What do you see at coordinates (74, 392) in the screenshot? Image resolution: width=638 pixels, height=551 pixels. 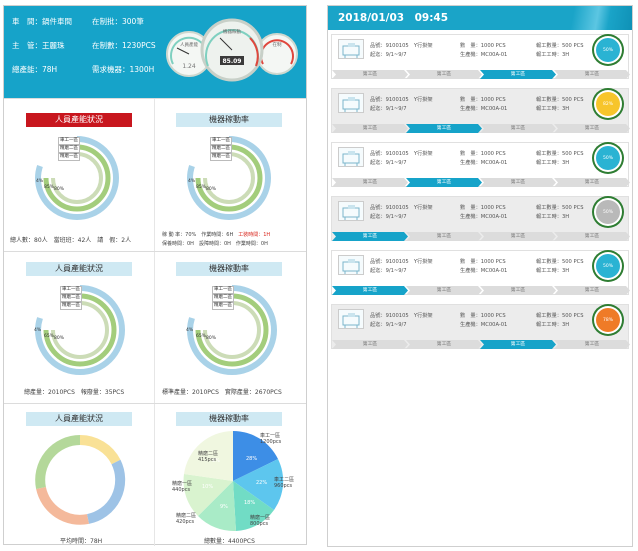 I see `output-stats: 總產量：2010PCS 報廢量：35PCS` at bounding box center [74, 392].